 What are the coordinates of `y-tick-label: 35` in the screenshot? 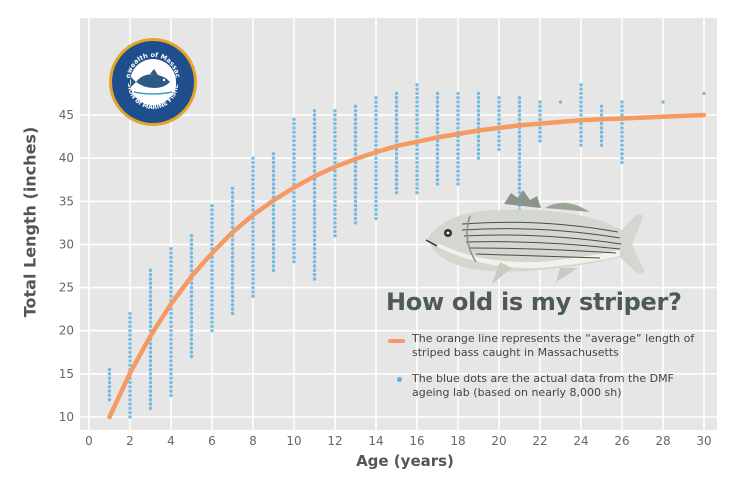 It's located at (66, 201).